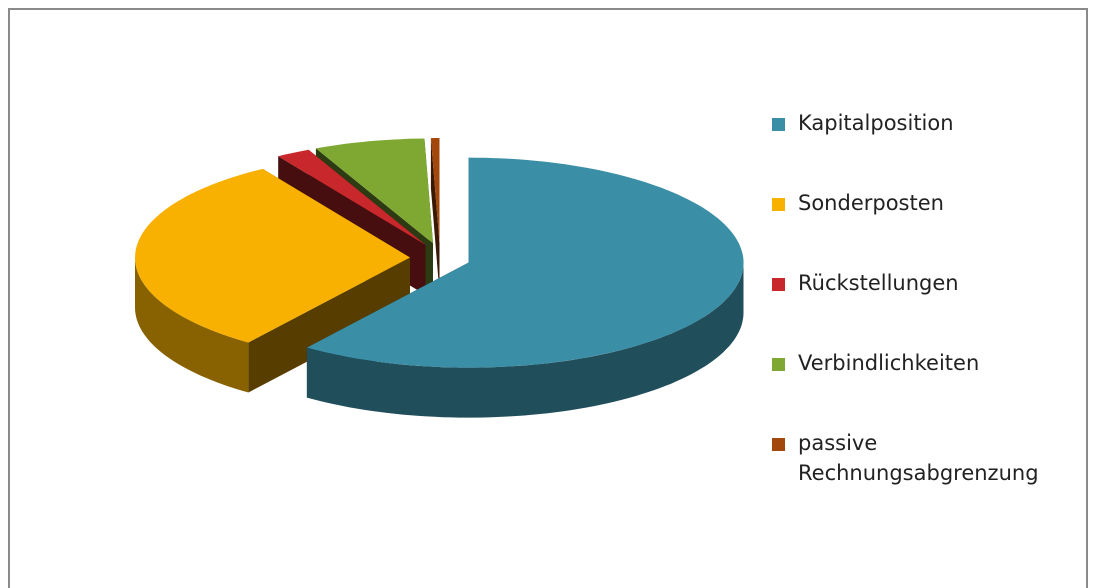  Describe the element at coordinates (932, 148) in the screenshot. I see `legend-item: Kapitalposition` at that location.